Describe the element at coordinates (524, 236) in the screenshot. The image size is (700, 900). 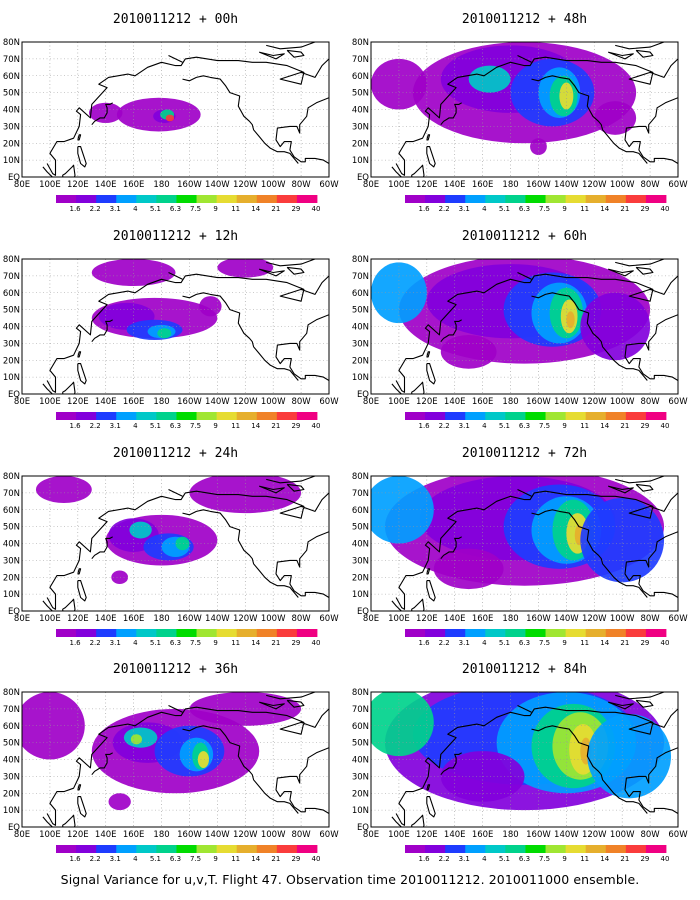
I see `panel-title: 2010011212 + 60h` at that location.